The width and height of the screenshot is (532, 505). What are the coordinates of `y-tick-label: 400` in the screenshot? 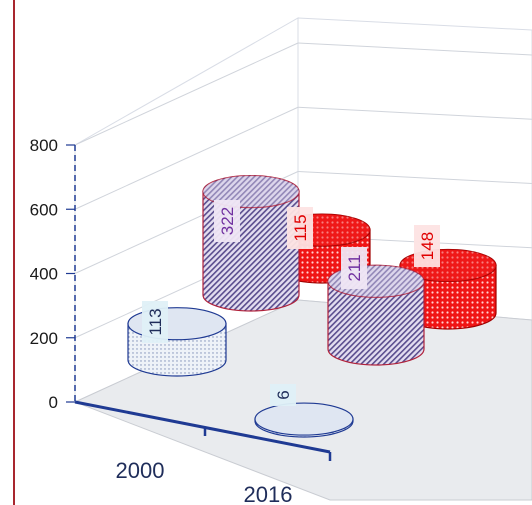 It's located at (44, 274).